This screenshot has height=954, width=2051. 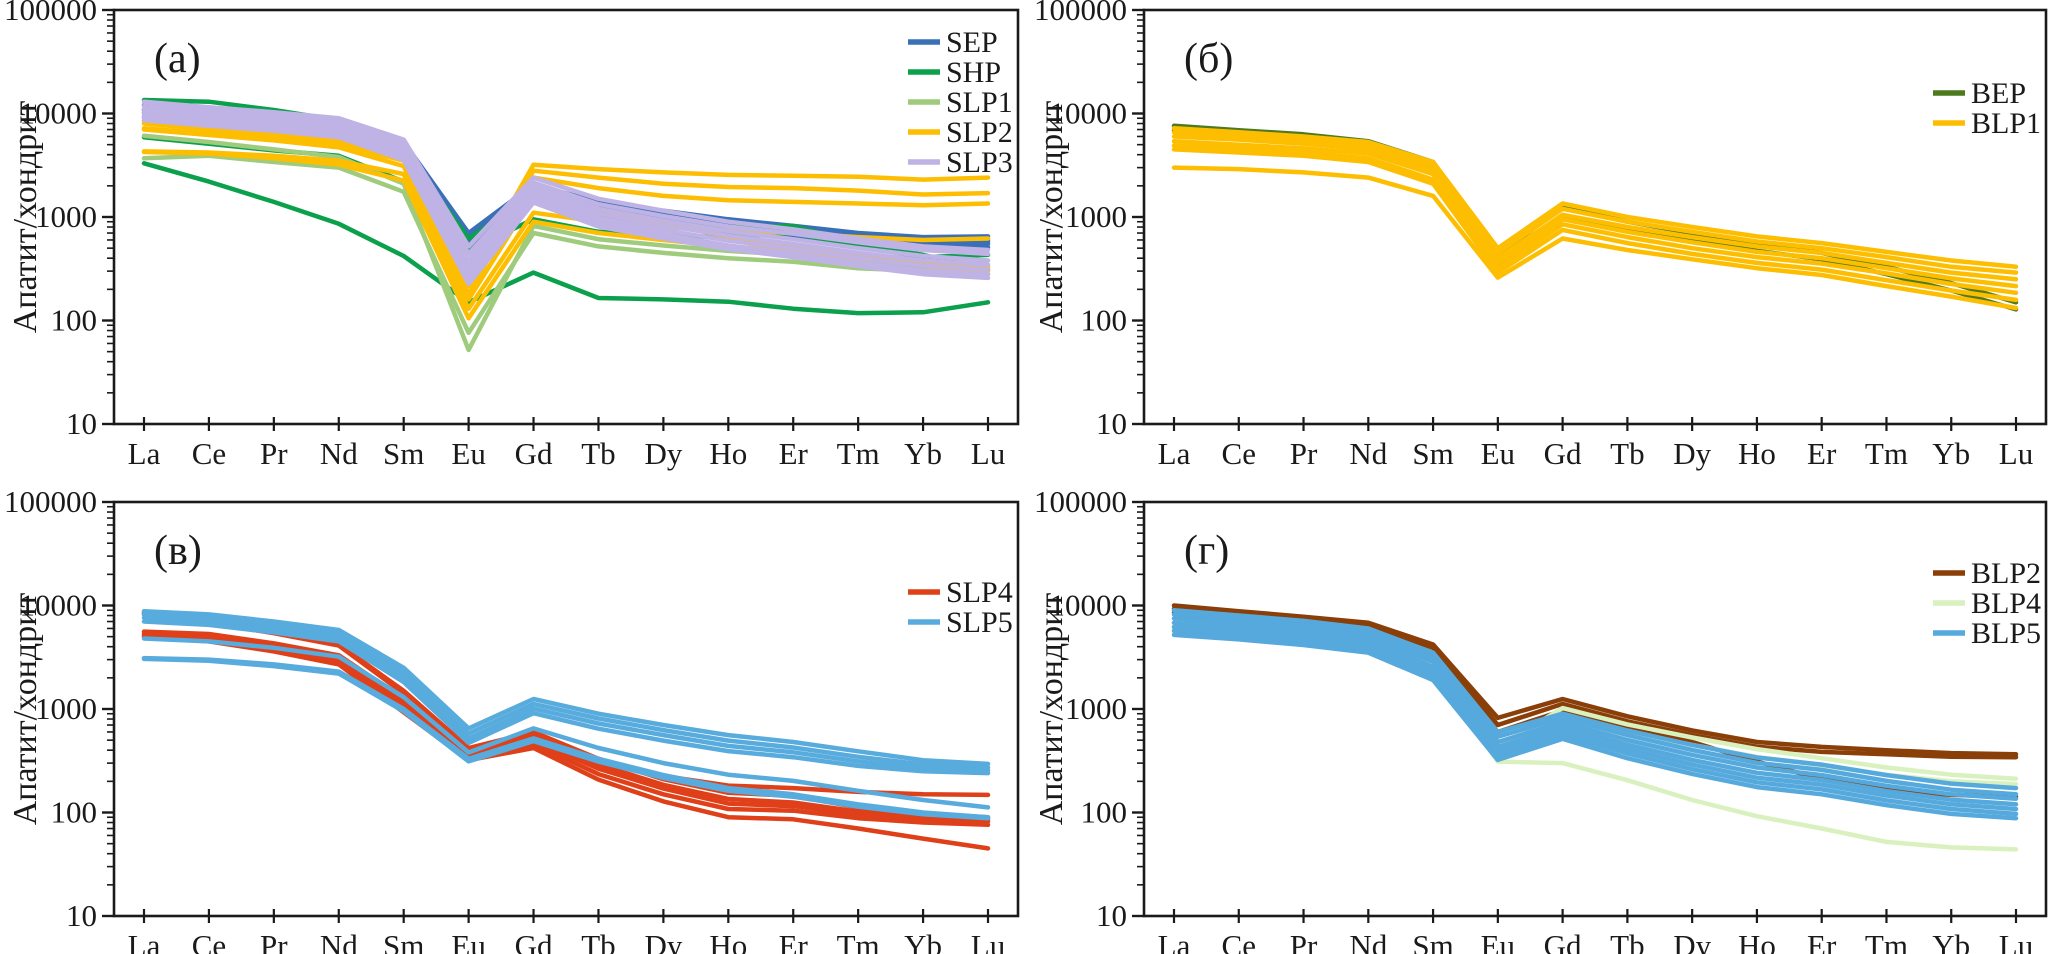 I want to click on legend-label: SLP3, so click(x=979, y=162).